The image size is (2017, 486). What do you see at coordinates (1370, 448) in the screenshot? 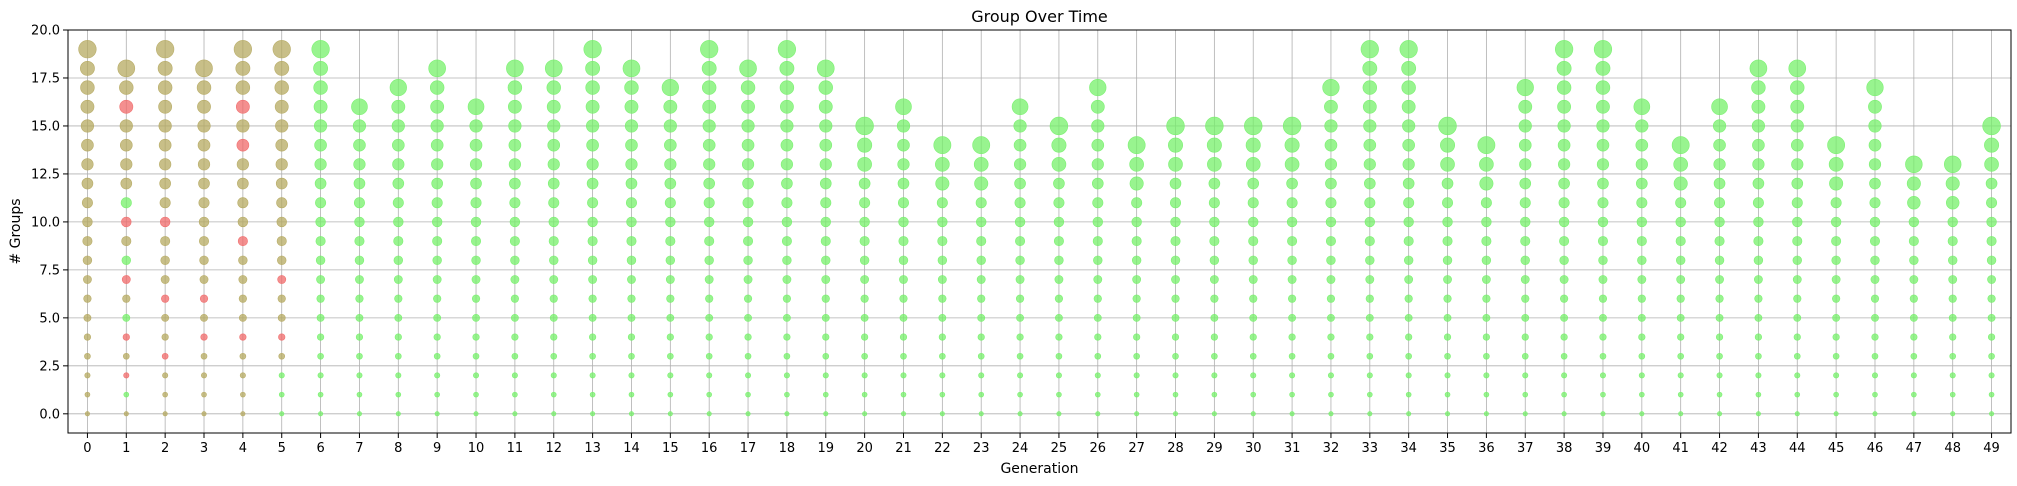
I see `x-tick-label: 33` at bounding box center [1370, 448].